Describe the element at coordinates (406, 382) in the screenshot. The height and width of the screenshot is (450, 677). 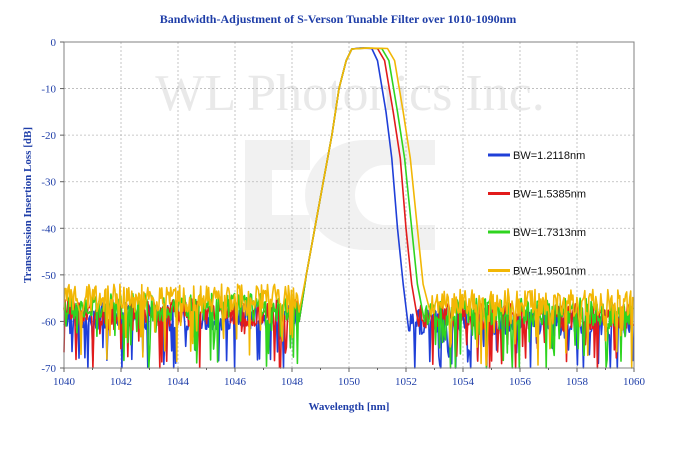
I see `x-tick-label: 1052` at that location.